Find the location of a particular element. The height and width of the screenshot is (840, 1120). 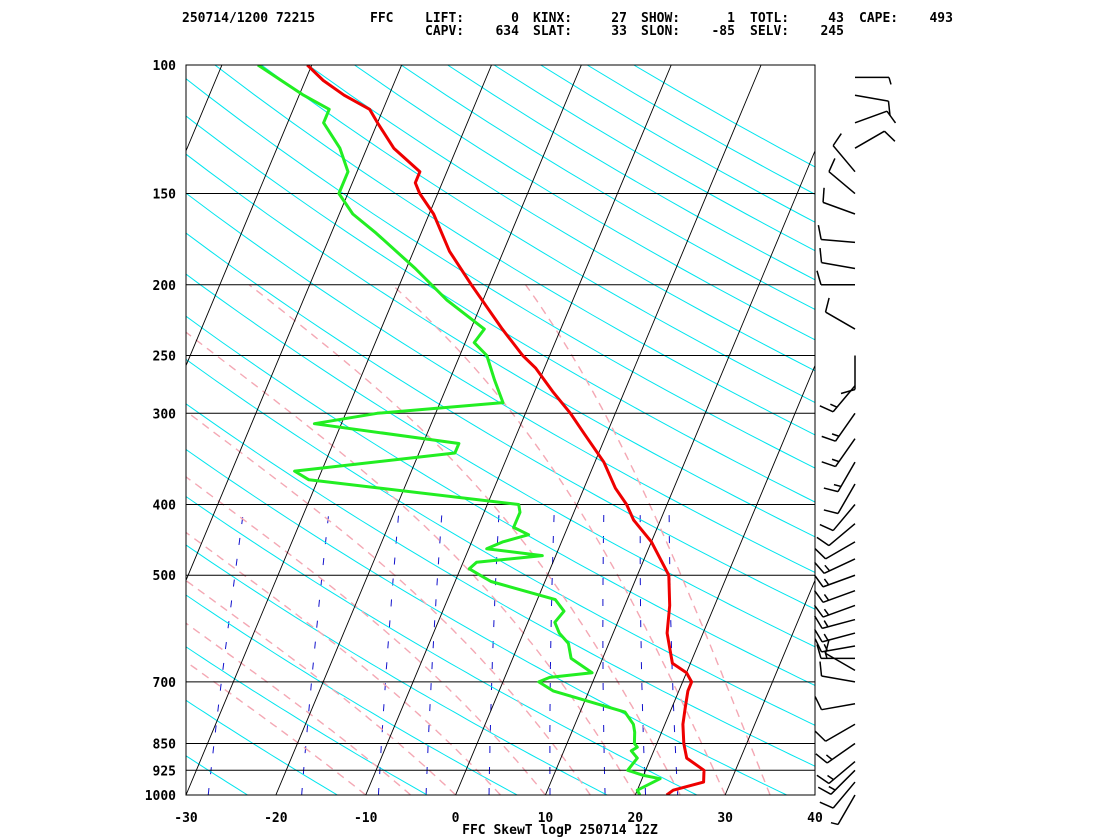

pressure-tick-850: 850 is located at coordinates (165, 744).